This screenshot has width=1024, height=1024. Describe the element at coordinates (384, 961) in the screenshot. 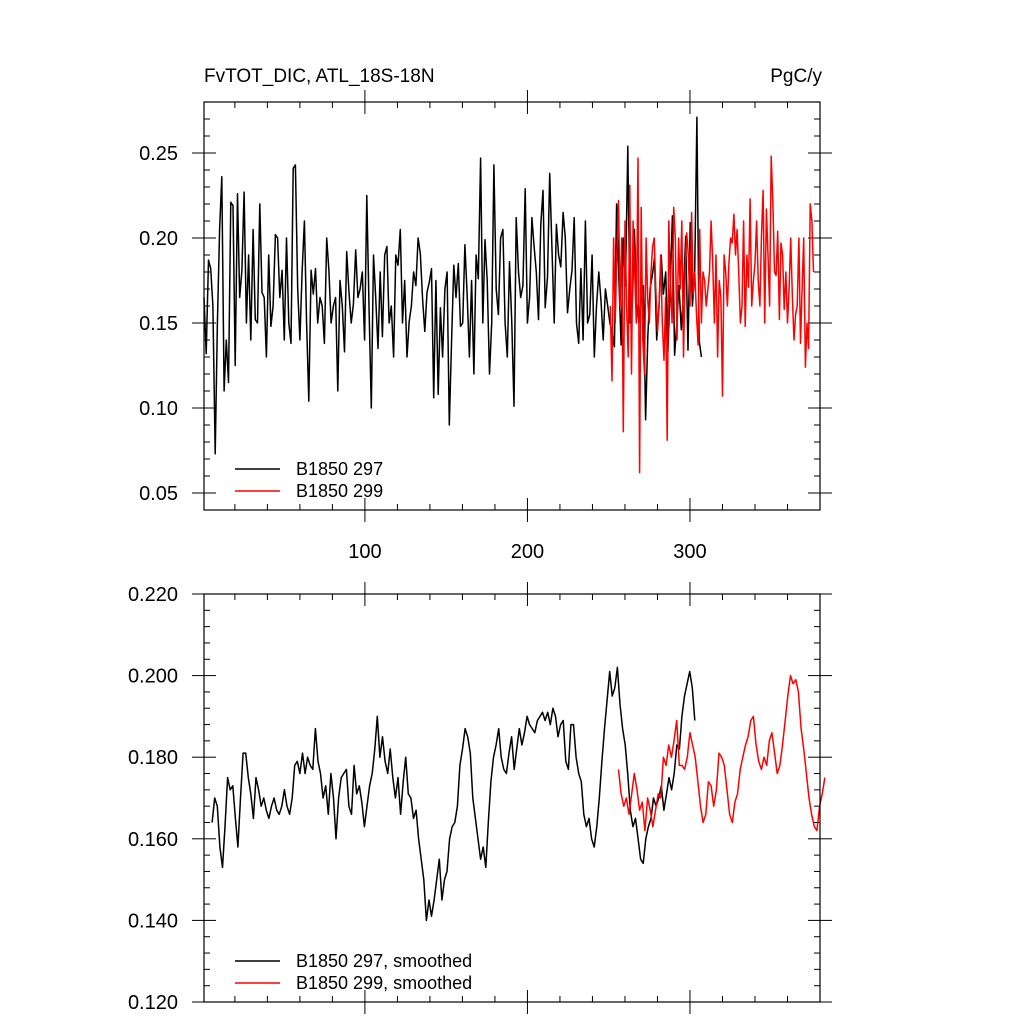

I see `bottom-legend-label-297: B1850 297, smoothed` at that location.